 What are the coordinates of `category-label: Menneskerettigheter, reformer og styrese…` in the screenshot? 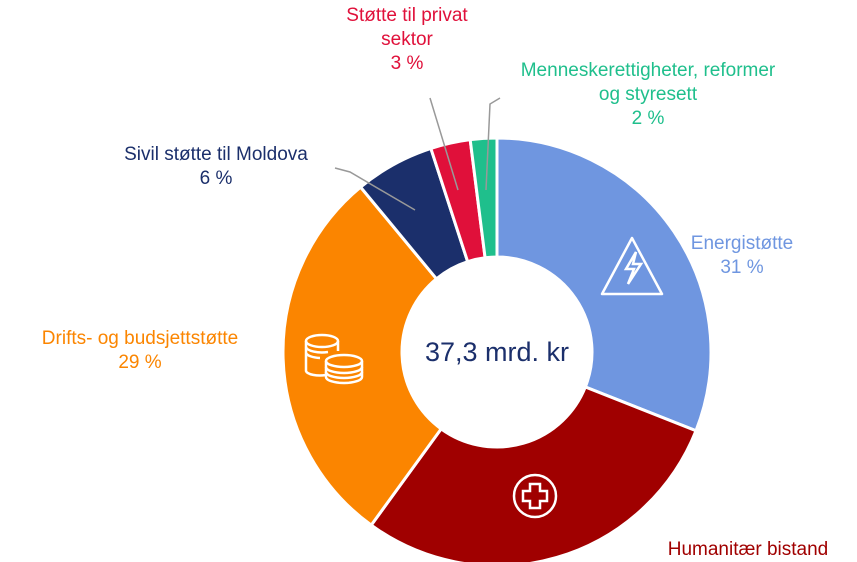 It's located at (648, 82).